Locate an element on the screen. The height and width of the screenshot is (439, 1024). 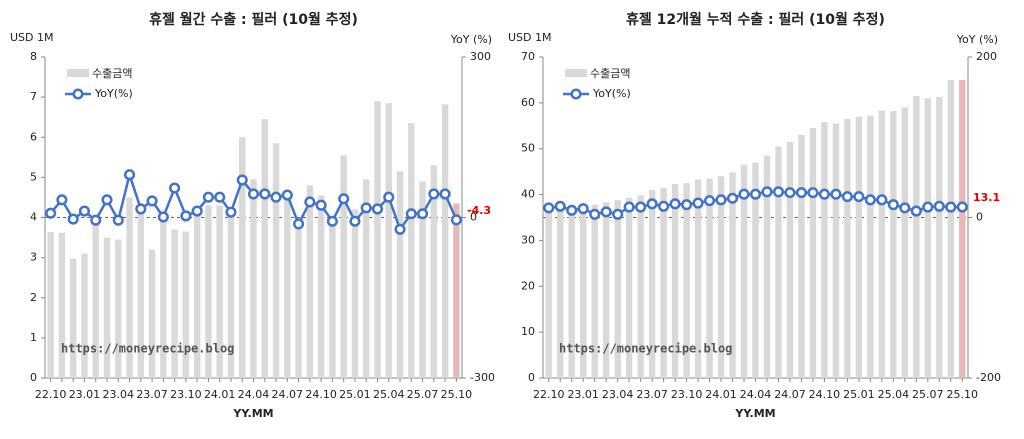
watermark: https://moneyrecipe.blog is located at coordinates (147, 349).